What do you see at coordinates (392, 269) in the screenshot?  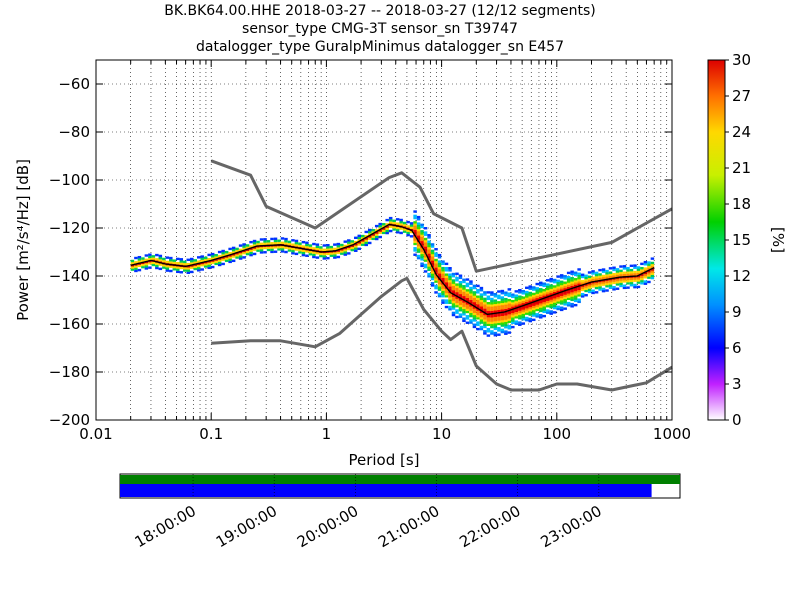 I see `mode-line` at bounding box center [392, 269].